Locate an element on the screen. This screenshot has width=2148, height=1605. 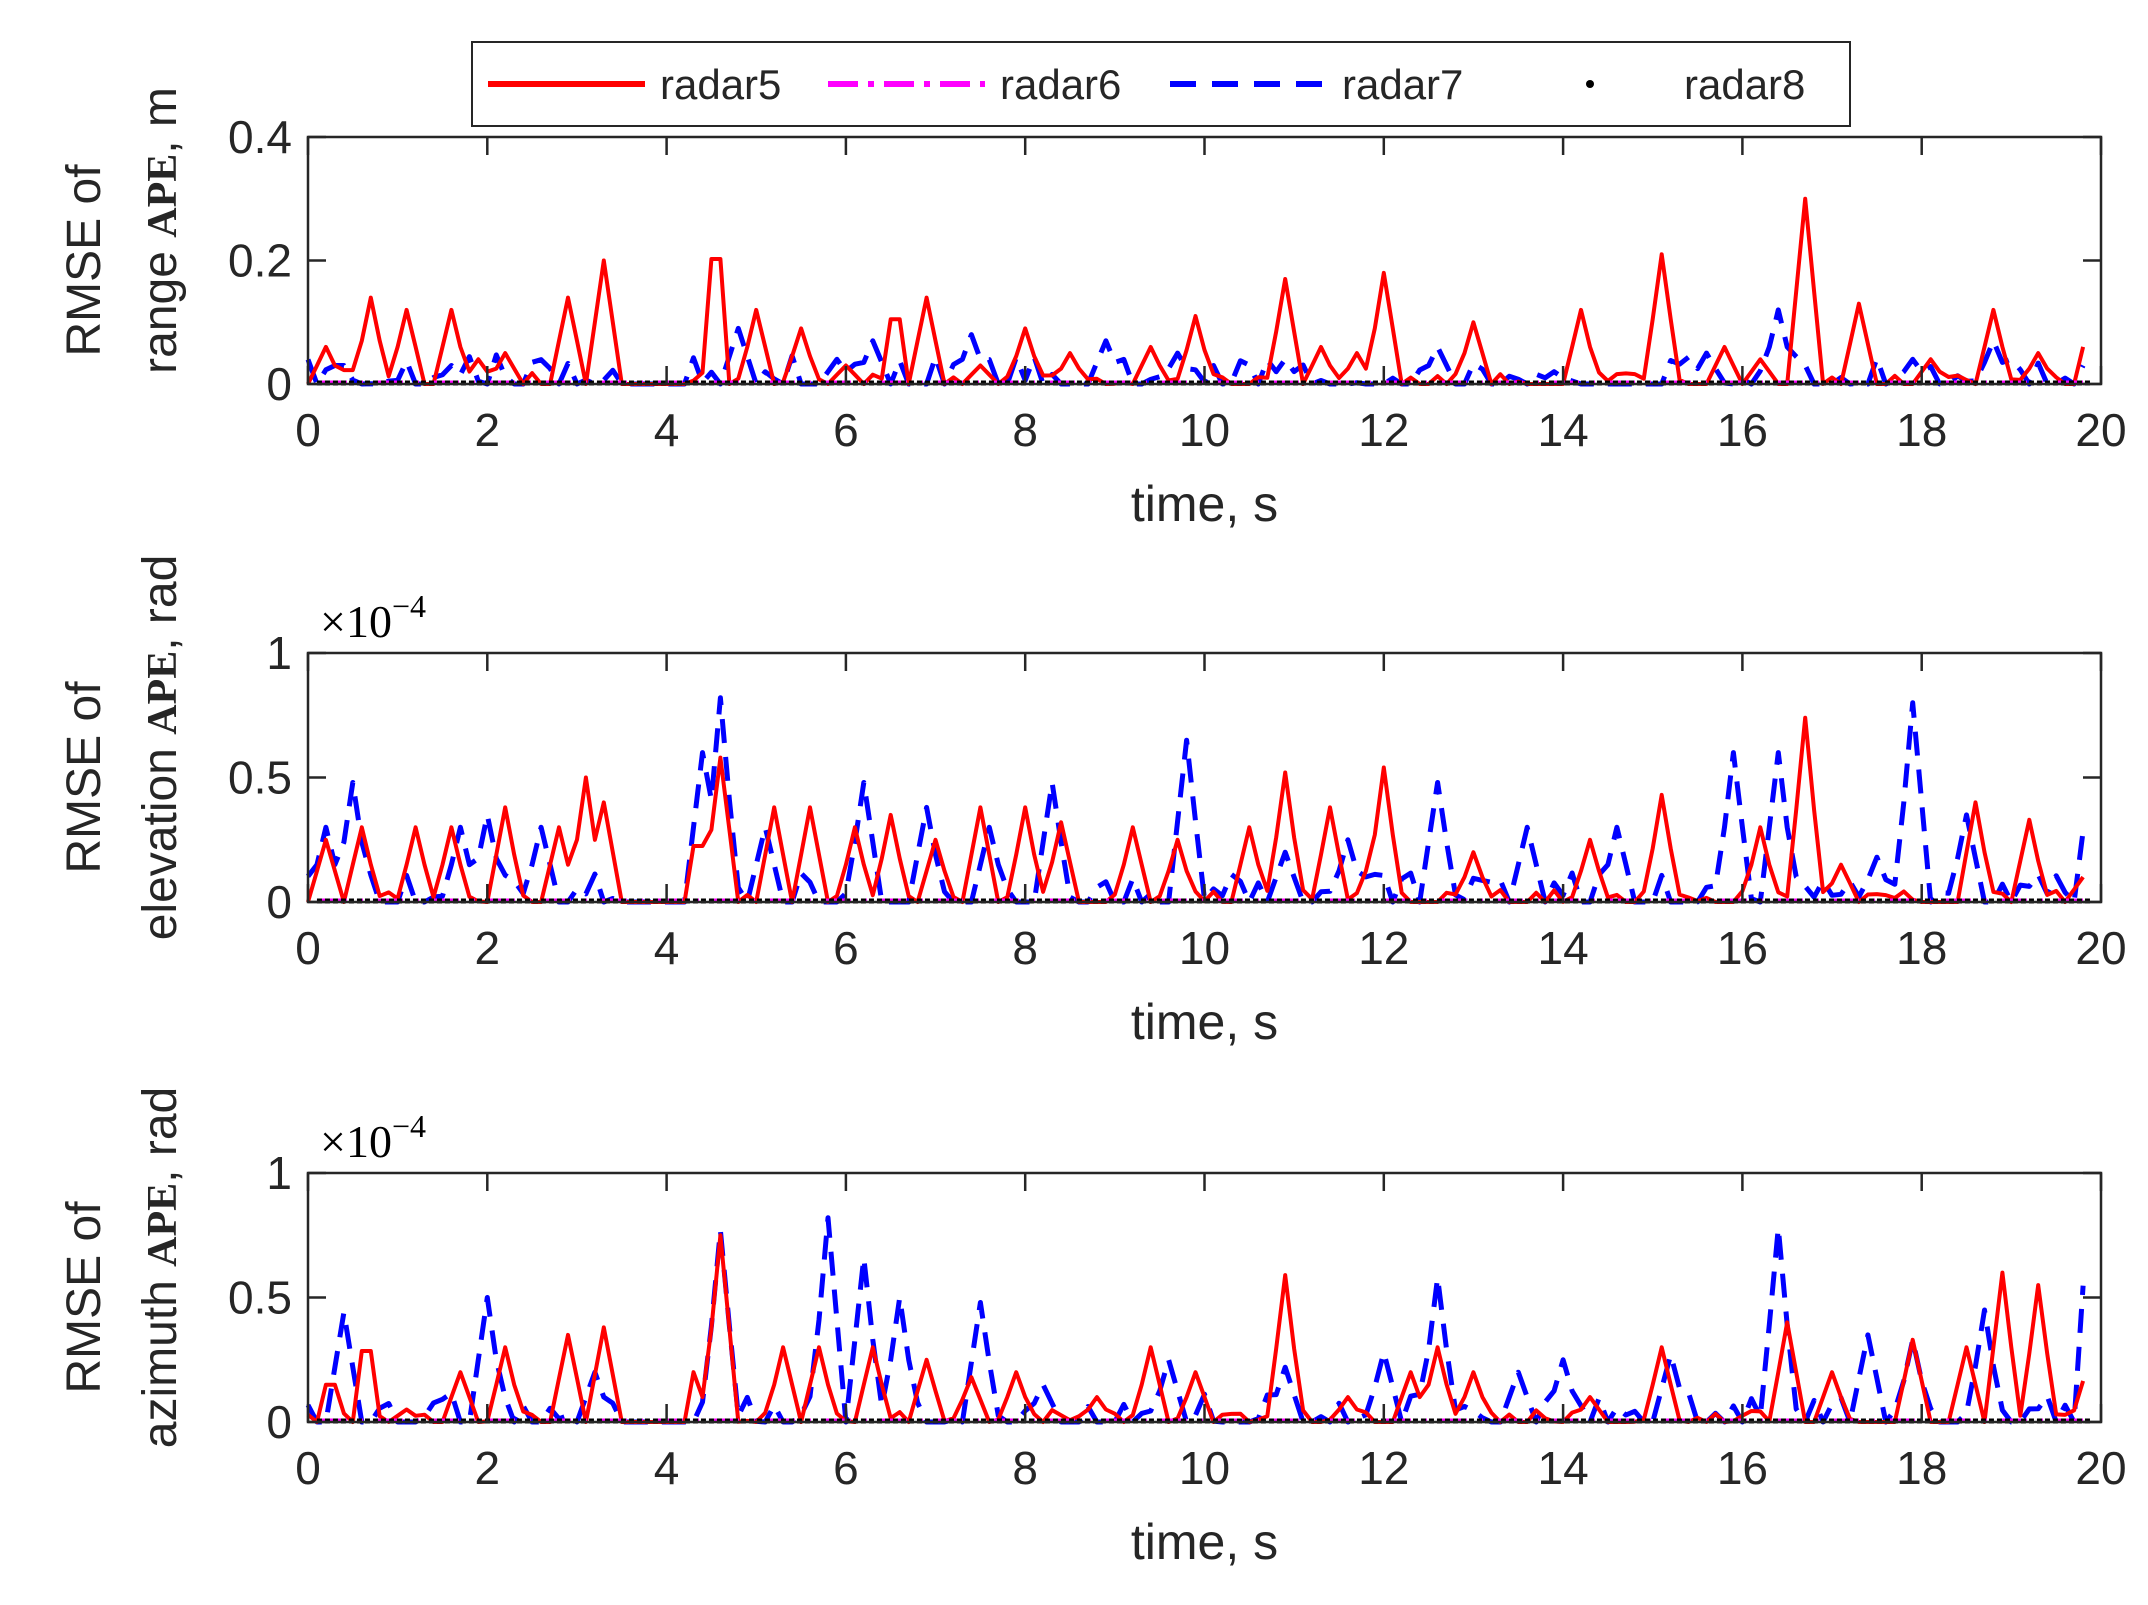
xtick-label-elevation: 0 is located at coordinates (308, 948).